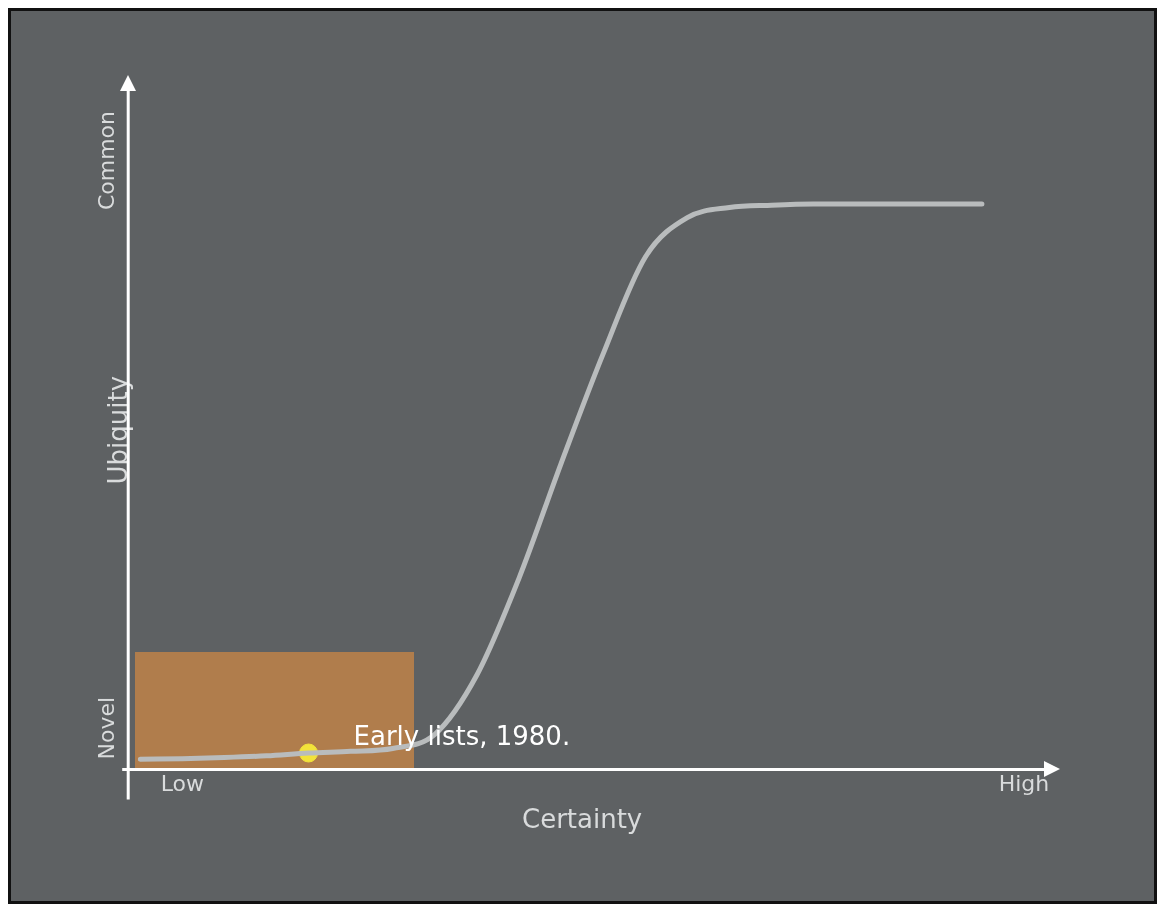  I want to click on x-axis-title: Certainty, so click(582, 819).